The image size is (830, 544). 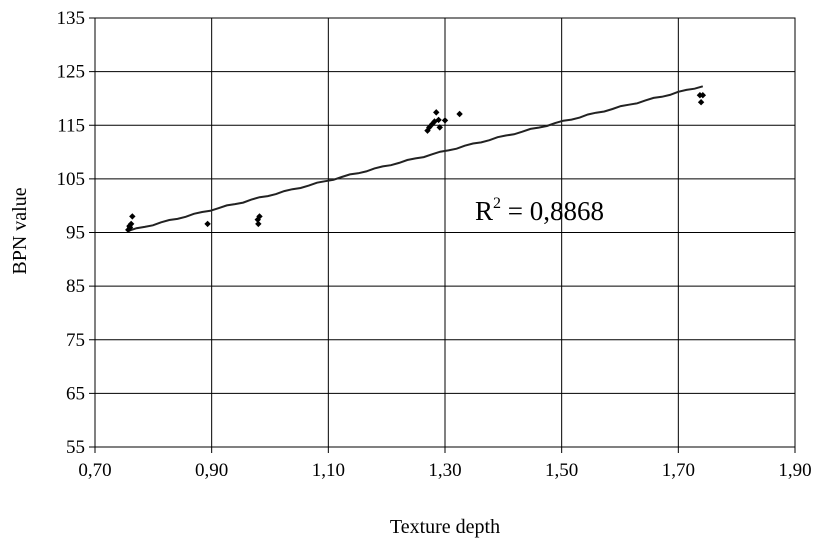 I want to click on x-tick-label: 1,50, so click(x=561, y=470).